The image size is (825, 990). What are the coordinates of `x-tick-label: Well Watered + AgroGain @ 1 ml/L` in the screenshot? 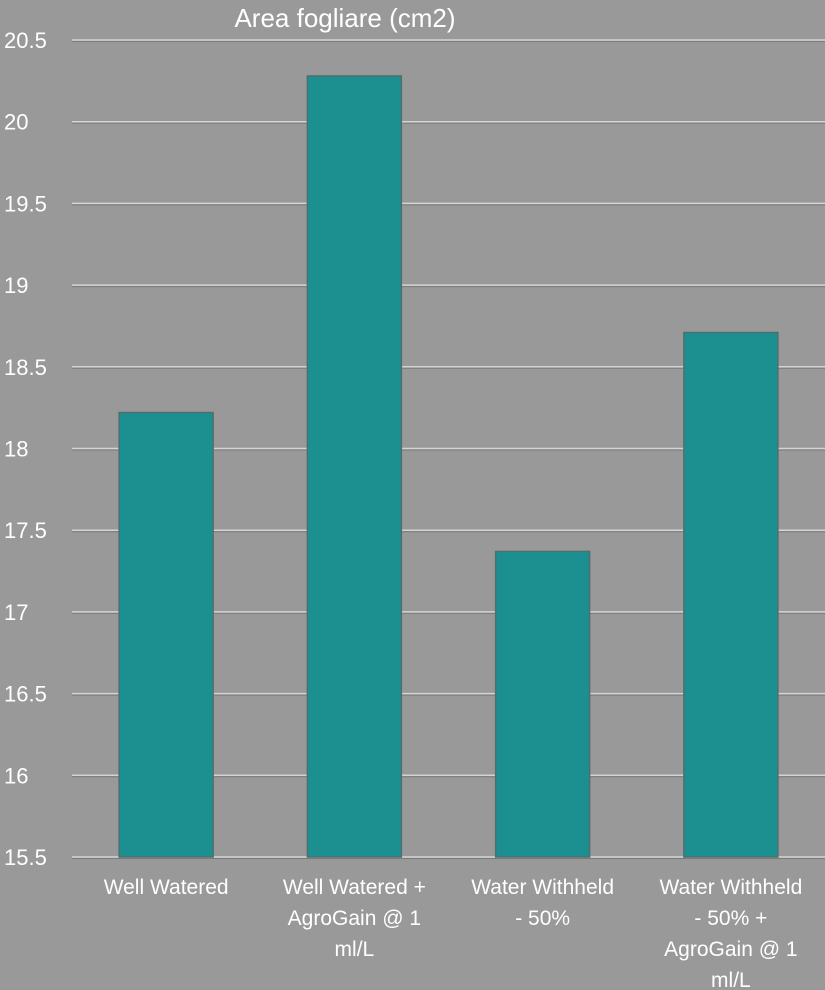 It's located at (354, 918).